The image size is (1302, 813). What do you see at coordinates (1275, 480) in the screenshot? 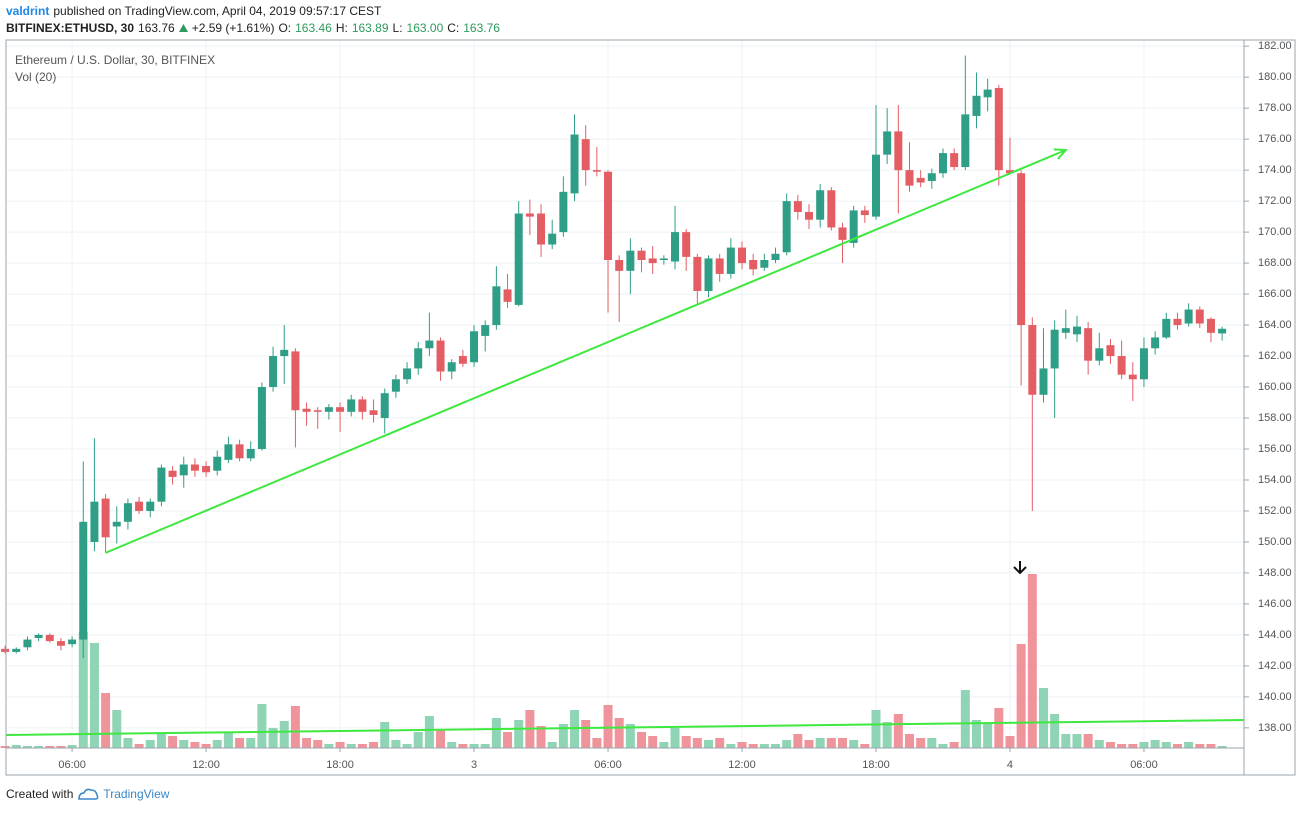
I see `y-tick-label: 154.00` at bounding box center [1275, 480].